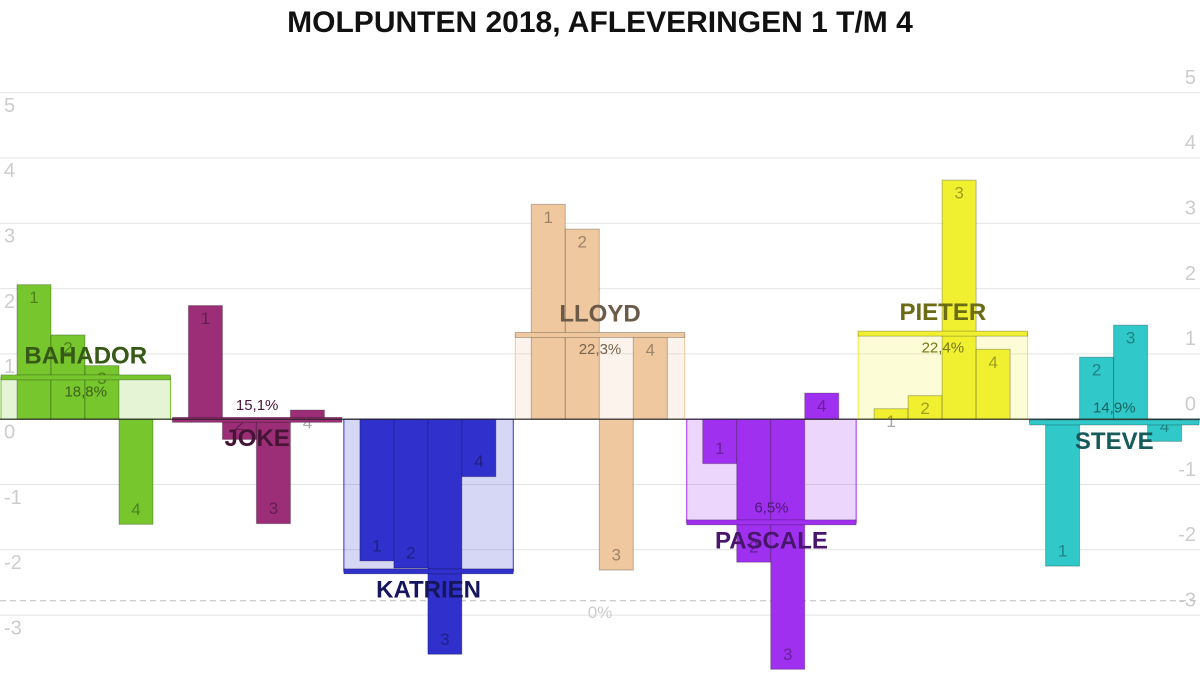  Describe the element at coordinates (1190, 209) in the screenshot. I see `y2-tick-label: 3` at that location.